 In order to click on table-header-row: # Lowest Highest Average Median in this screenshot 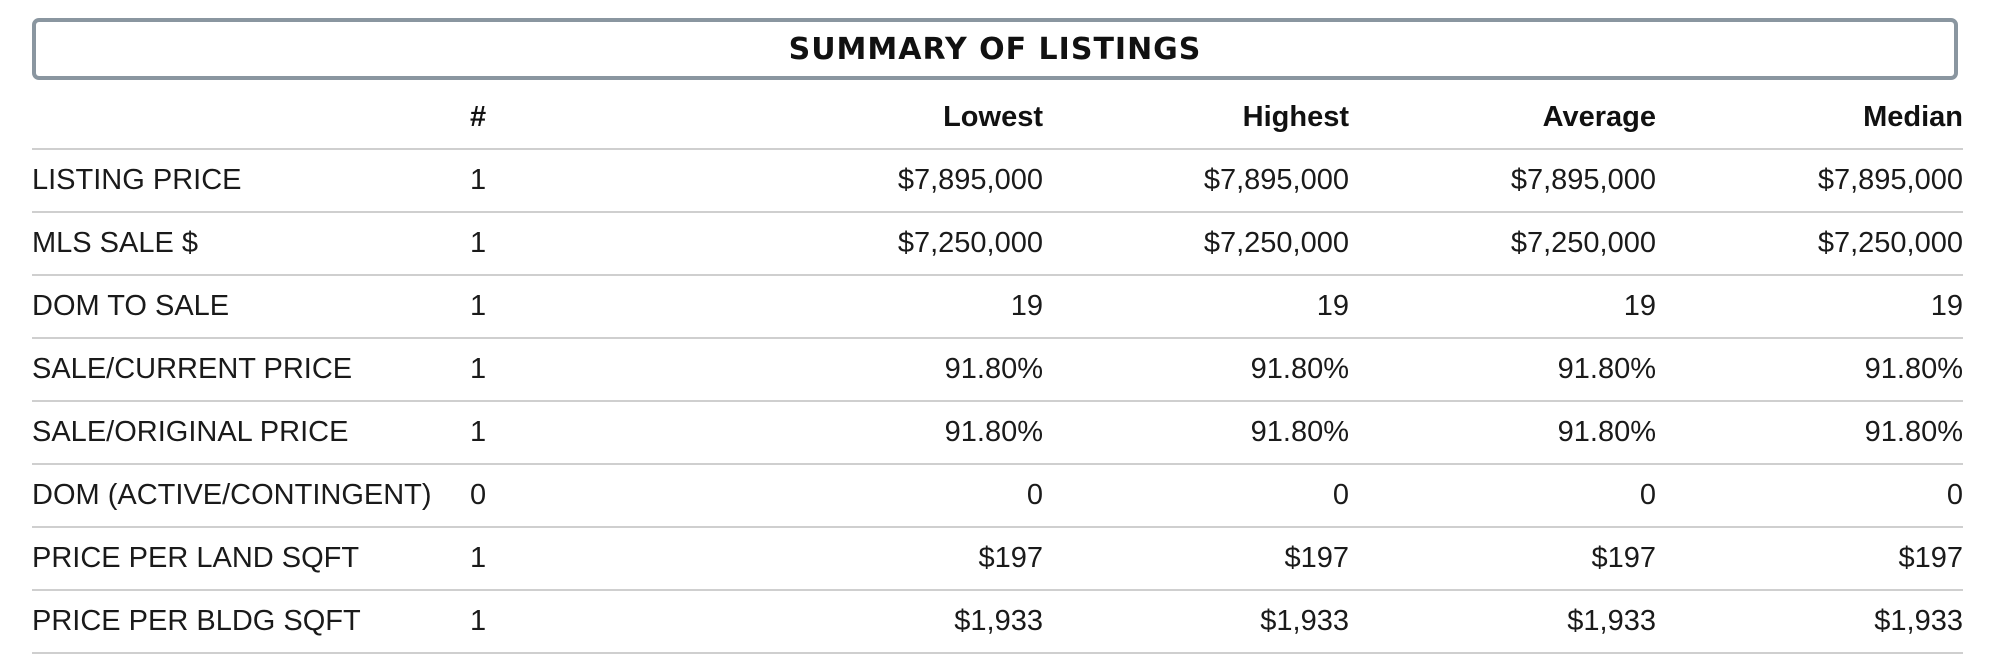, I will do `click(997, 118)`.